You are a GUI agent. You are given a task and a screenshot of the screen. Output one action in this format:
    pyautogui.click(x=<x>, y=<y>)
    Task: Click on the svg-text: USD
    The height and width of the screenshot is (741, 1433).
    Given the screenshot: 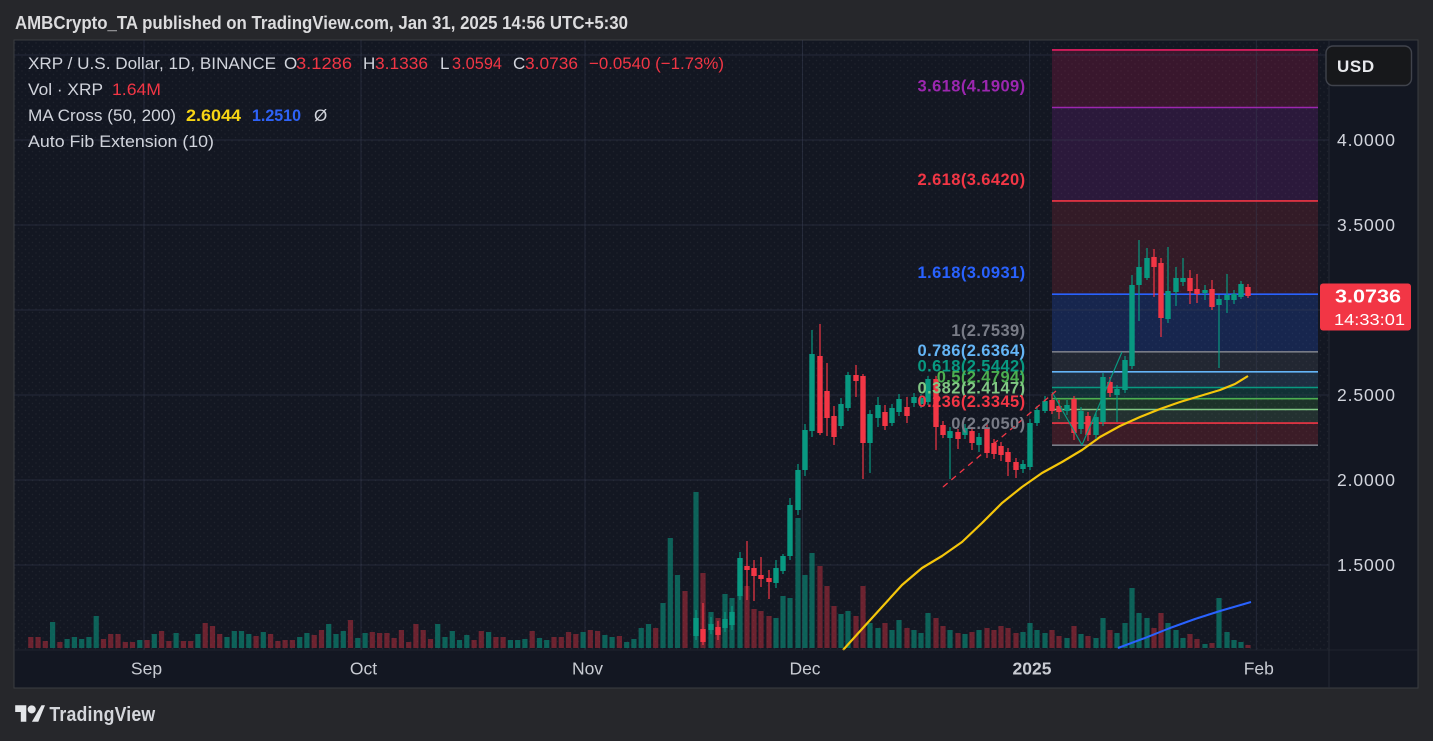 What is the action you would take?
    pyautogui.click(x=1356, y=66)
    